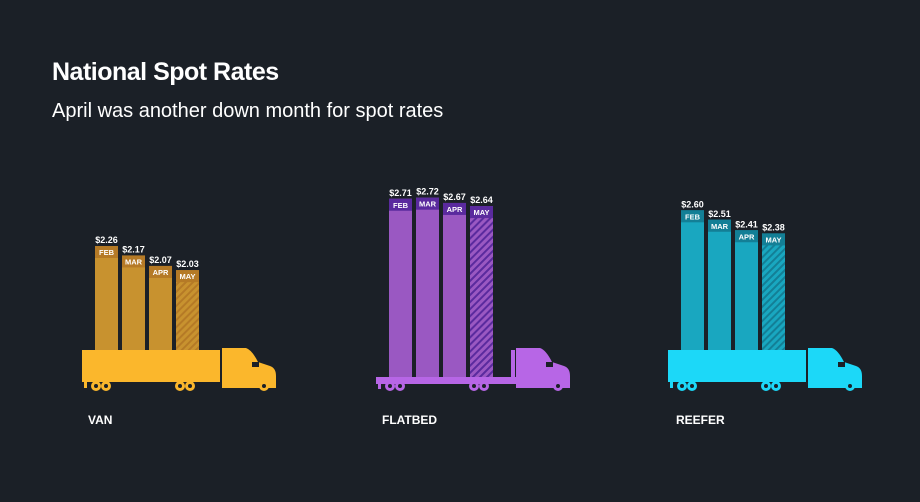  What do you see at coordinates (165, 72) in the screenshot?
I see `page-title: National Spot Rates` at bounding box center [165, 72].